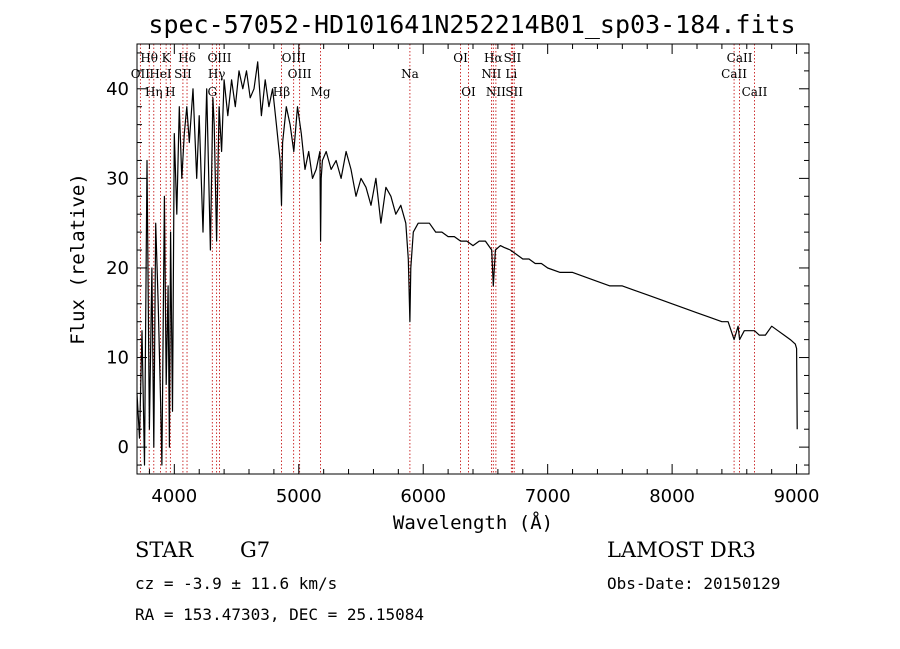 This screenshot has height=649, width=900. What do you see at coordinates (255, 550) in the screenshot?
I see `object-subclass: G7` at bounding box center [255, 550].